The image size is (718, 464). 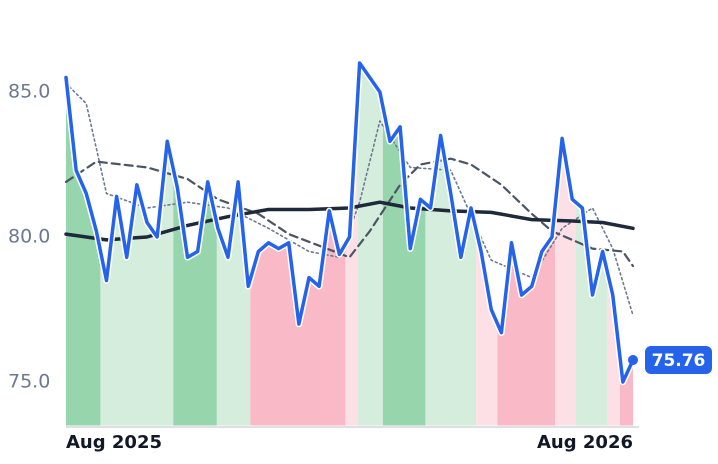 I want to click on last-point, so click(x=633, y=359).